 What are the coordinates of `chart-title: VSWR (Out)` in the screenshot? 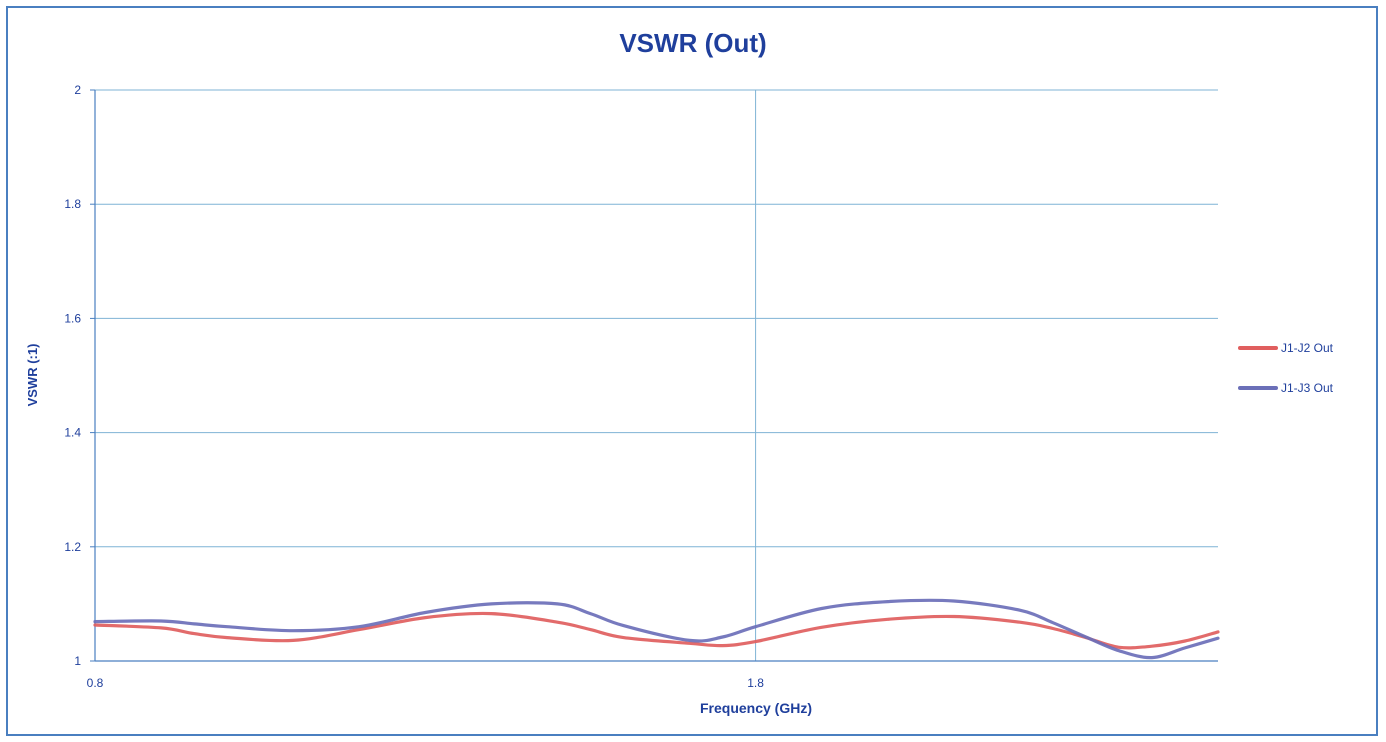 It's located at (693, 43).